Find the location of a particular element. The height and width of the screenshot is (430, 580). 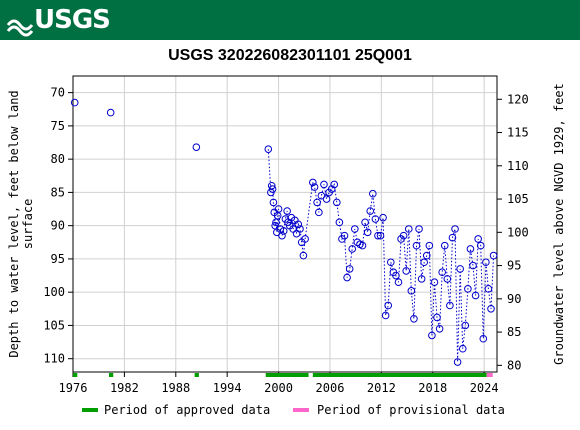

y-right-tick-label: 85 is located at coordinates (514, 332).